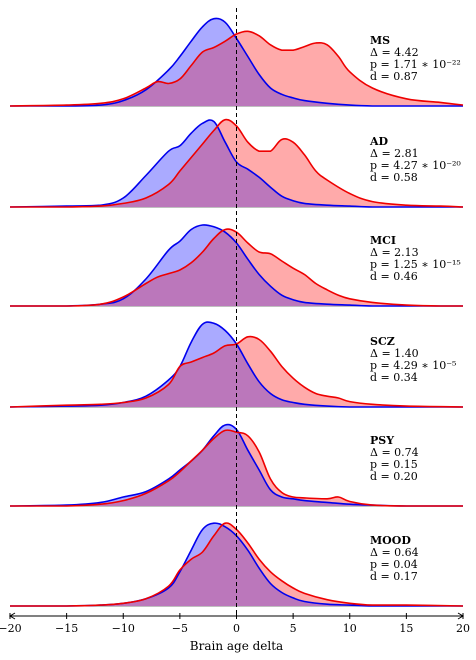 This screenshot has width=476, height=660. What do you see at coordinates (394, 576) in the screenshot?
I see `panel-stat: d = 0.17` at bounding box center [394, 576].